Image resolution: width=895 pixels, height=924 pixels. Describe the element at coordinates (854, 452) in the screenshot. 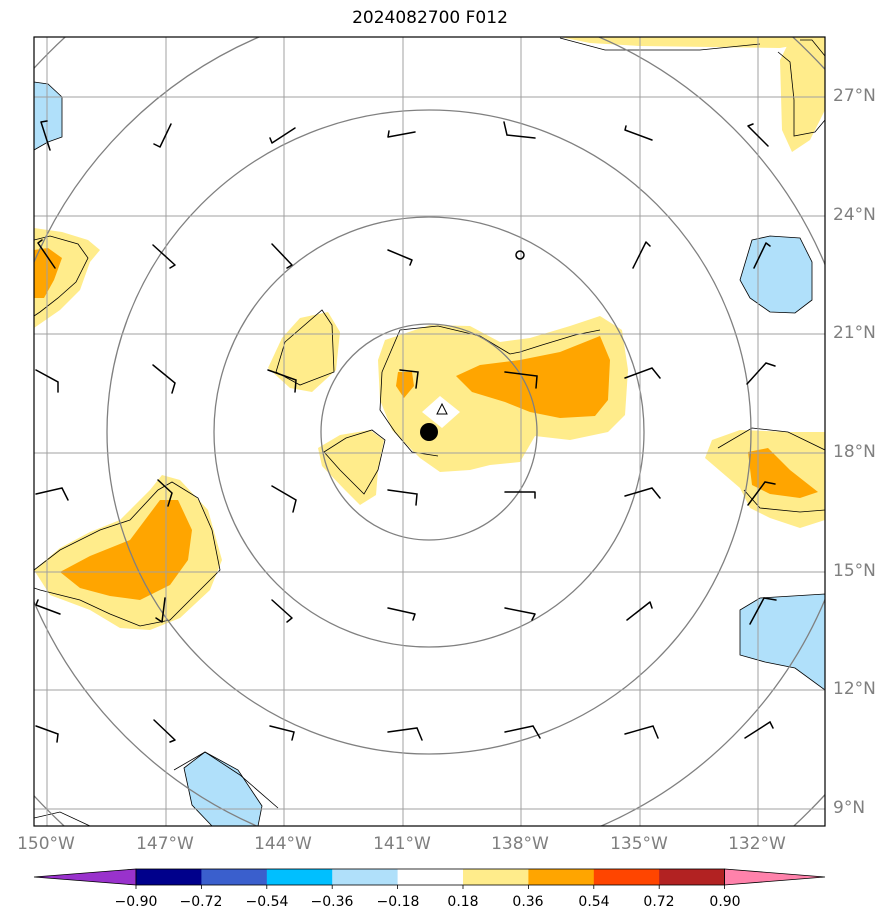

I see `lat-label-18n: 18°N` at that location.